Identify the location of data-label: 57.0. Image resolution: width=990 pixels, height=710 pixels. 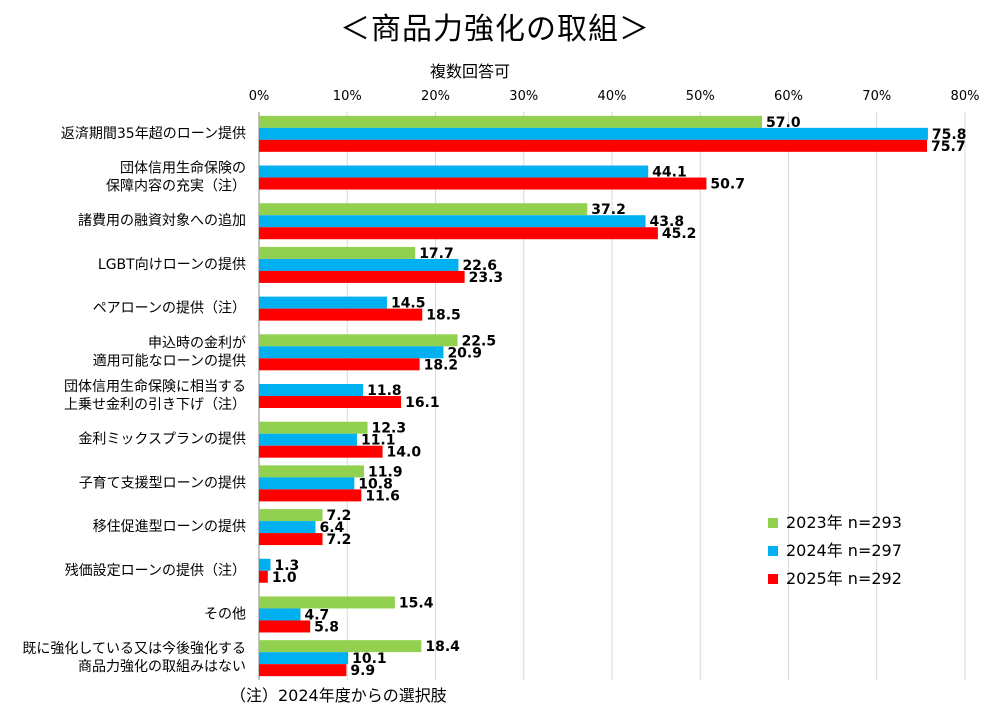
(783, 123).